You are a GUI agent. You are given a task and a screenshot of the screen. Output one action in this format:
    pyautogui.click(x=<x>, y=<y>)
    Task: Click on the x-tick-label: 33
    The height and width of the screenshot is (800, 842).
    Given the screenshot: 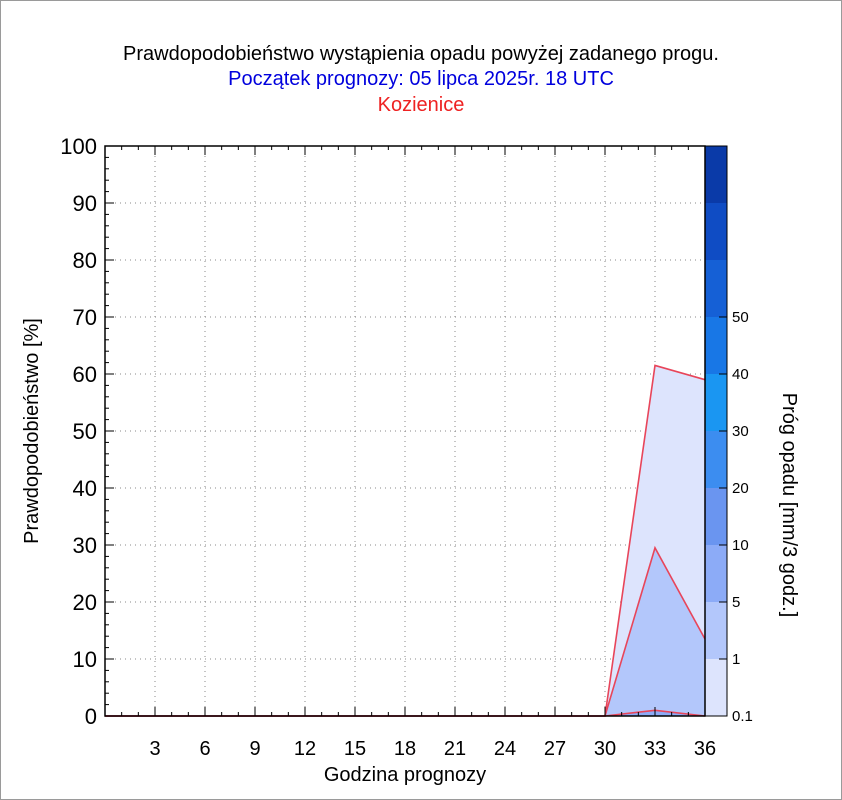 What is the action you would take?
    pyautogui.click(x=655, y=749)
    